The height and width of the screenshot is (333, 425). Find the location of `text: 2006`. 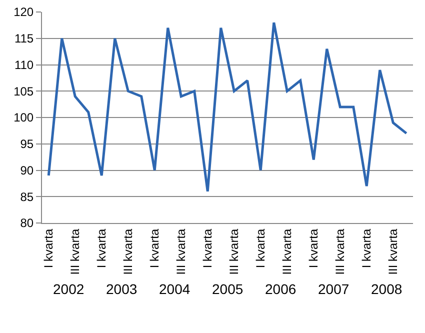

text: 2006 is located at coordinates (280, 289).